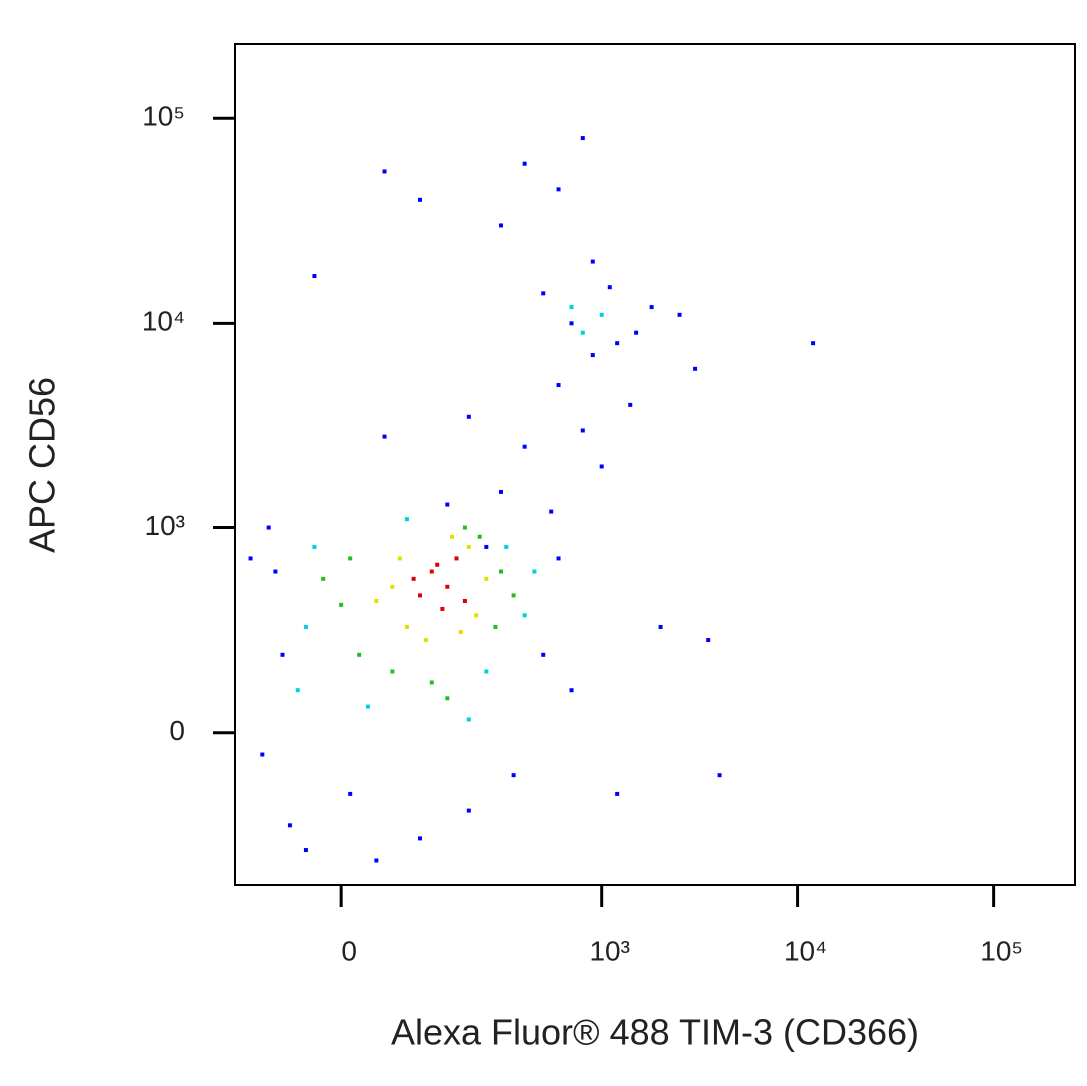 This screenshot has width=1087, height=1086. I want to click on y-tick-label: 10⁵, so click(163, 116).